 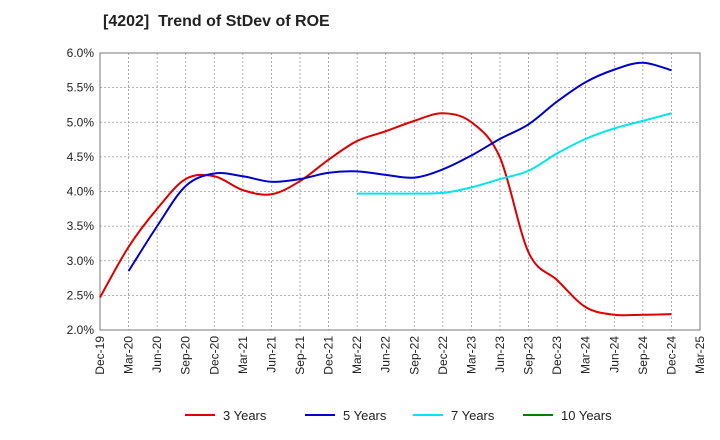 I want to click on x-tick-label: Mar-24, so click(x=586, y=355).